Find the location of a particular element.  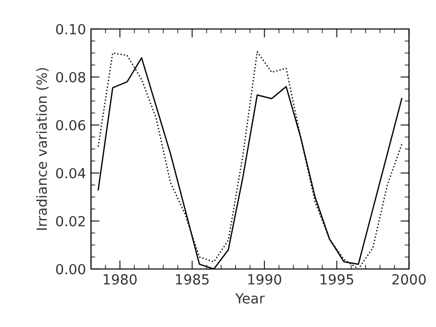

x-tick-label: 1980 is located at coordinates (120, 279).